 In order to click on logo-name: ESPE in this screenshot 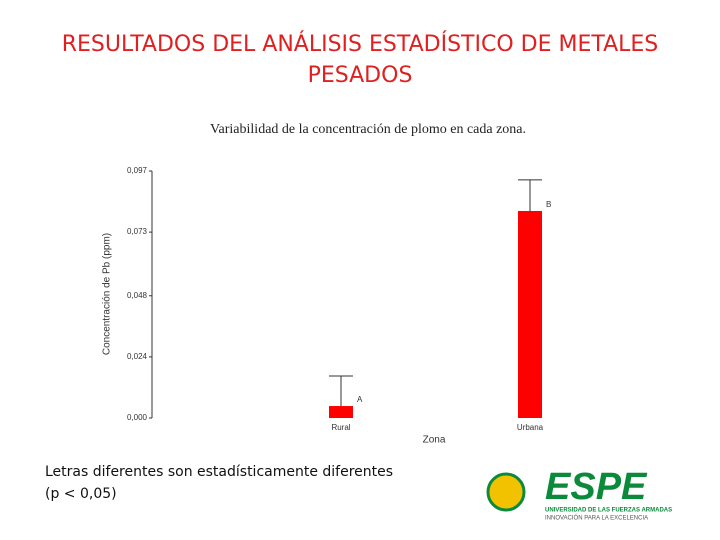, I will do `click(596, 487)`.